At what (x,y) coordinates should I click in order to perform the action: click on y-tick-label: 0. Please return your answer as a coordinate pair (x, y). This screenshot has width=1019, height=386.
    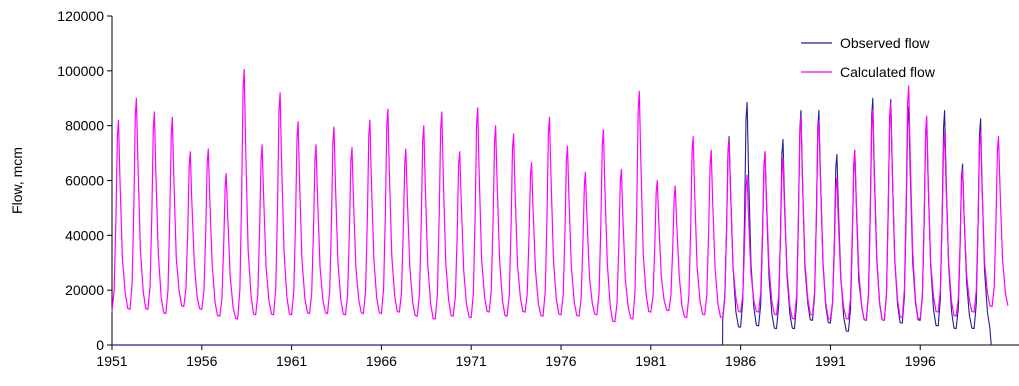
    Looking at the image, I should click on (100, 345).